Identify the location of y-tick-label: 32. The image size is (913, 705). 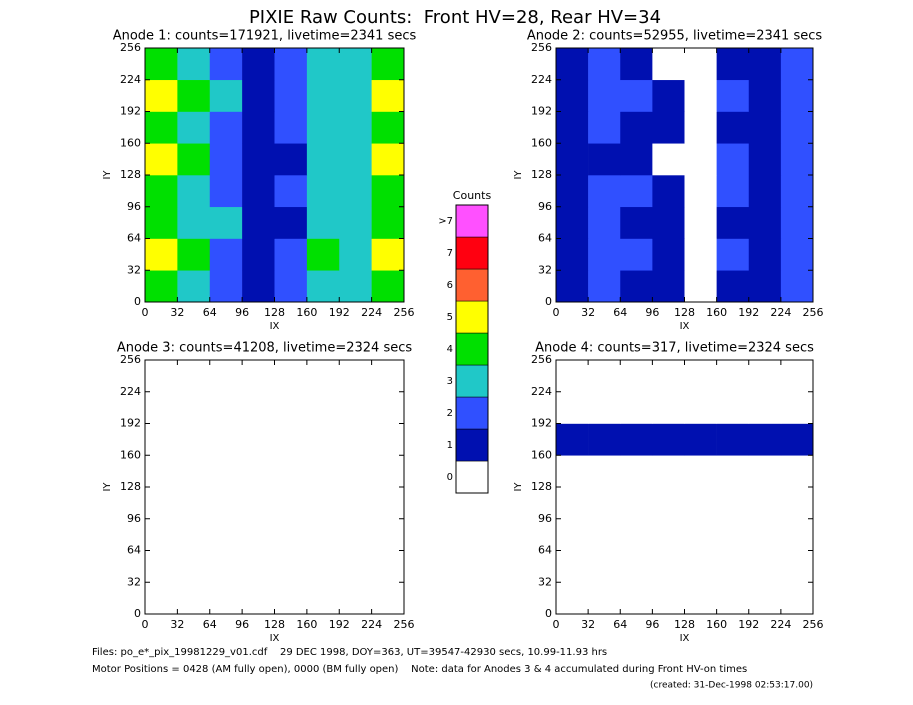
(545, 269).